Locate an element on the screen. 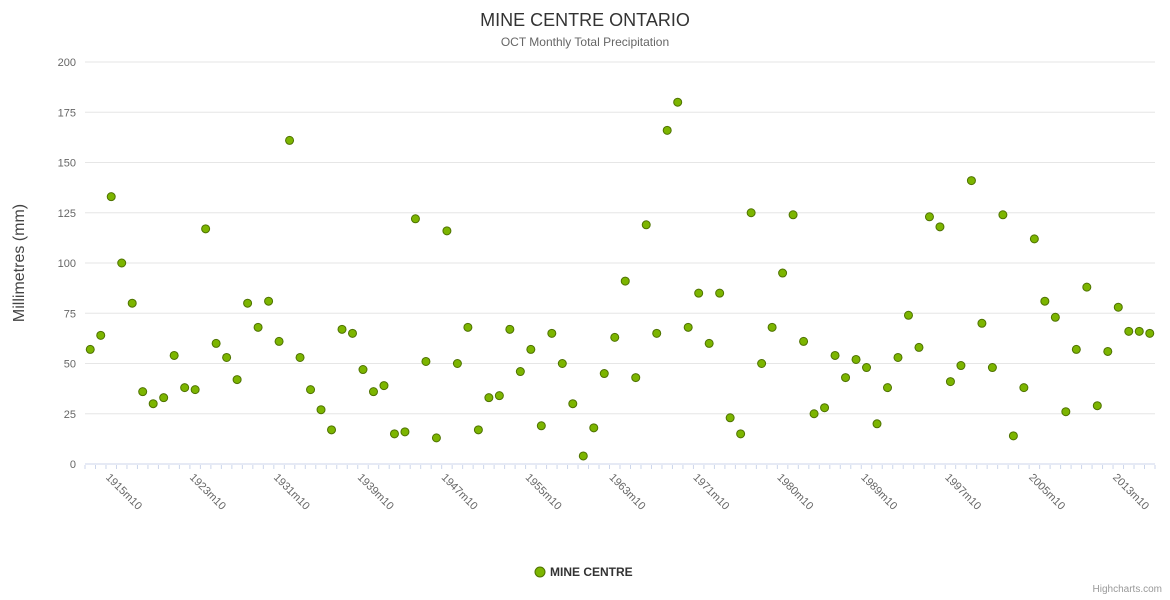 The height and width of the screenshot is (600, 1170). credits-link: Highcharts.com is located at coordinates (1127, 589).